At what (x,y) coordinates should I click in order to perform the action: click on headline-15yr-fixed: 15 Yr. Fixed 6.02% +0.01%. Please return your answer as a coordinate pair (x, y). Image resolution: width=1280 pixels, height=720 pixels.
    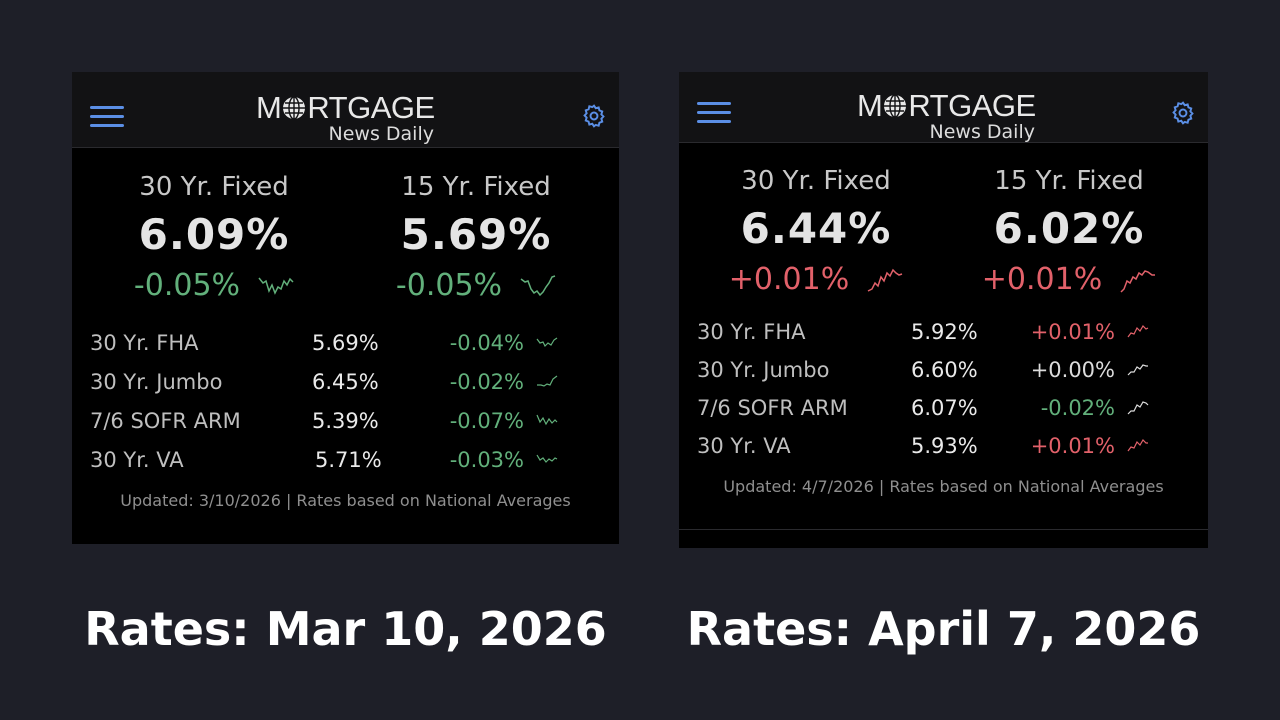
    Looking at the image, I should click on (1069, 231).